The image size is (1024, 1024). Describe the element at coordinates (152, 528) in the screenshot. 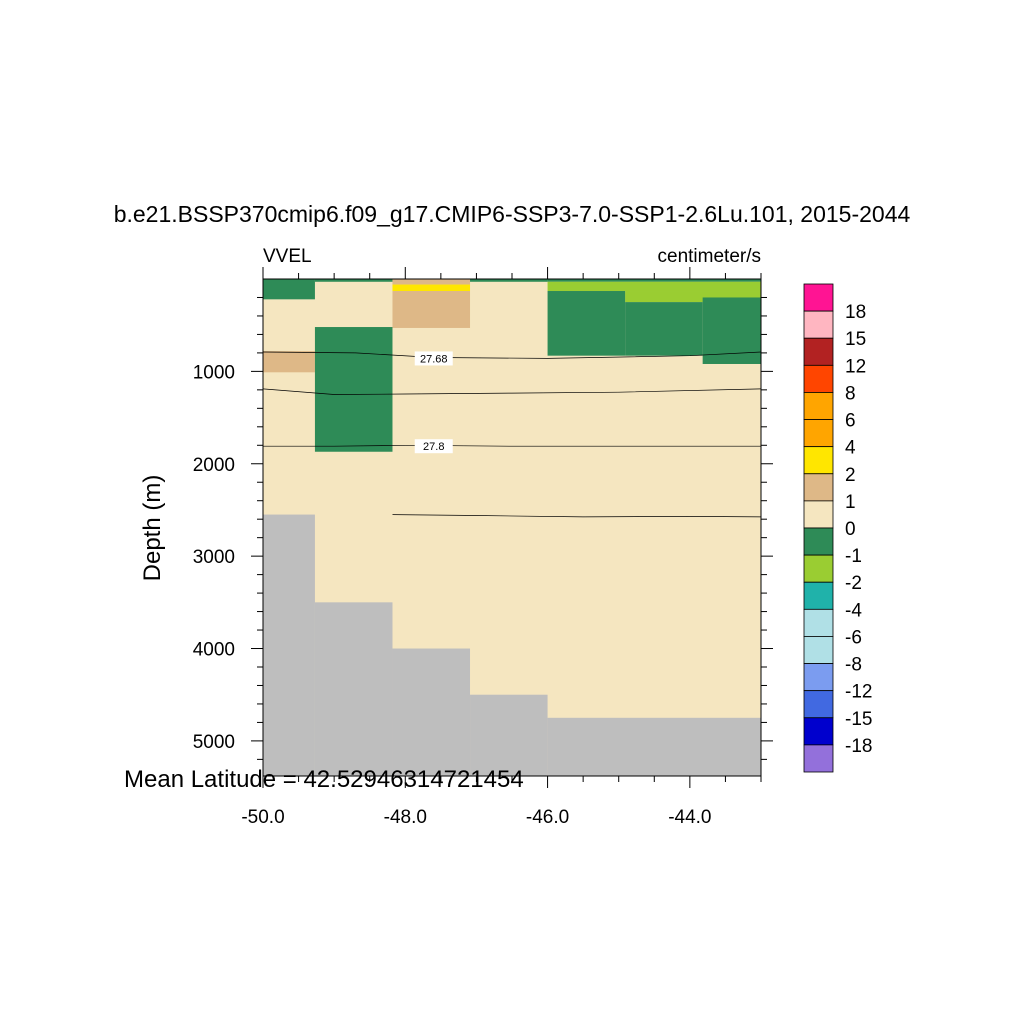

I see `y-axis-label: Depth (m)` at that location.